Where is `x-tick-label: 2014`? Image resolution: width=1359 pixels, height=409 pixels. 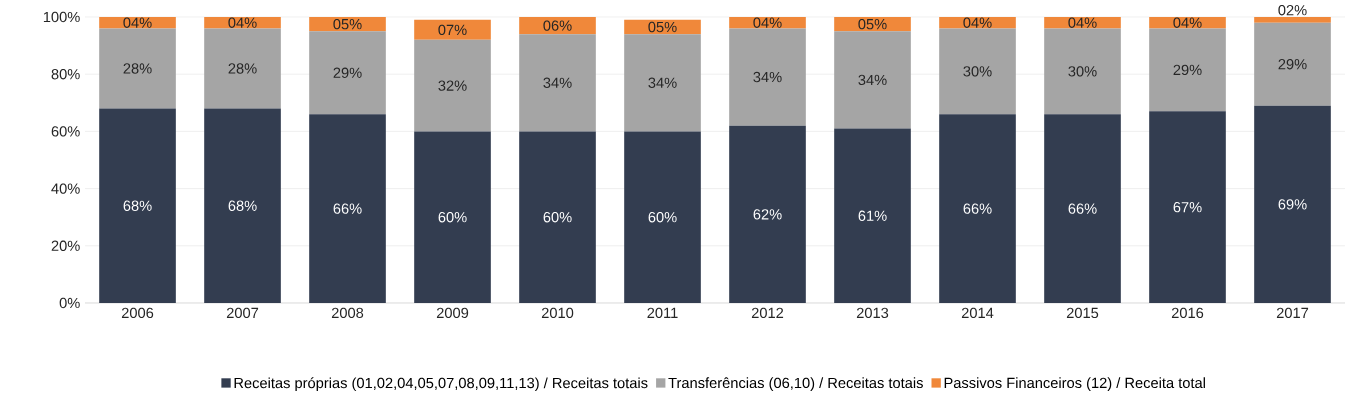 x-tick-label: 2014 is located at coordinates (977, 313).